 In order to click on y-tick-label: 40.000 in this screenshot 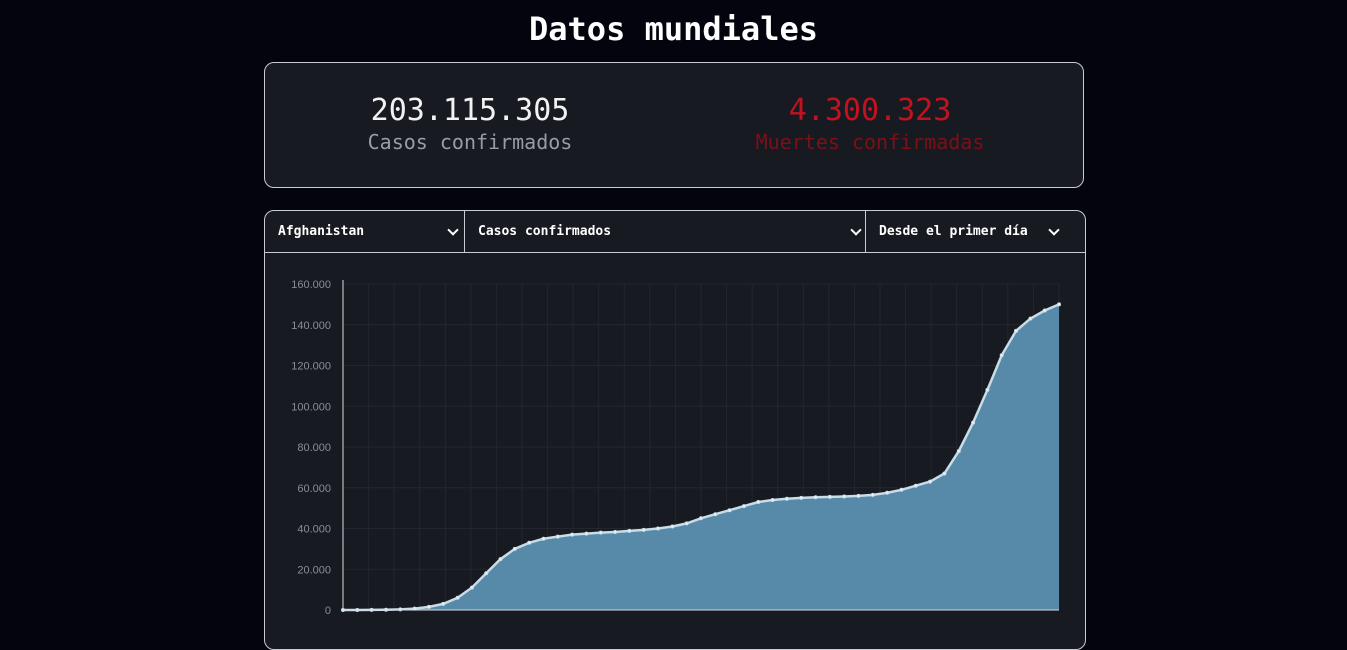, I will do `click(314, 530)`.